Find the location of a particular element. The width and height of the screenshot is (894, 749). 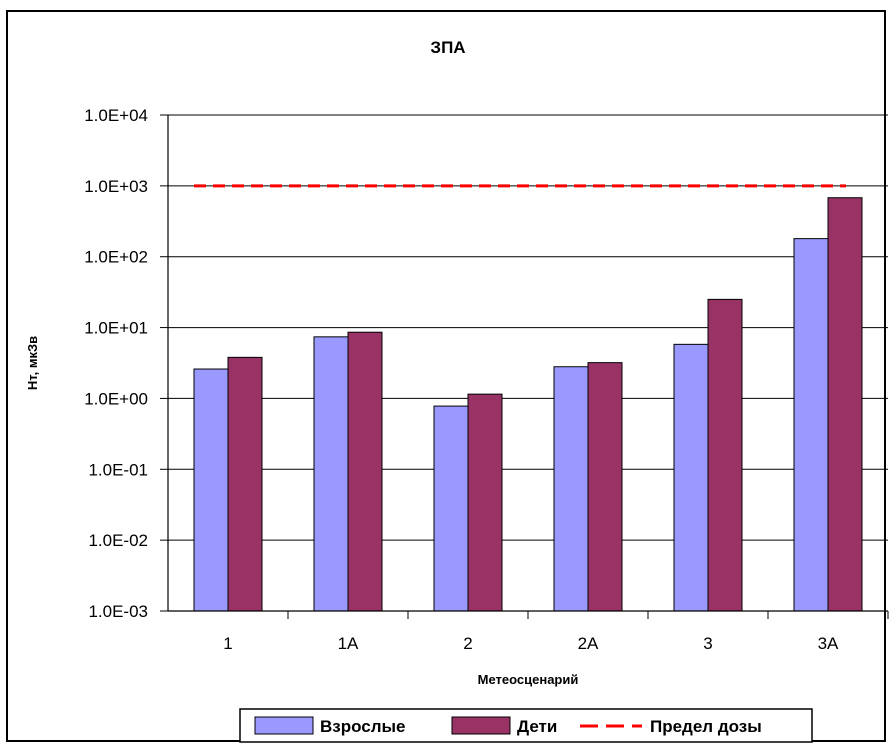

y-tick-label: 1.0E-01 is located at coordinates (118, 469).